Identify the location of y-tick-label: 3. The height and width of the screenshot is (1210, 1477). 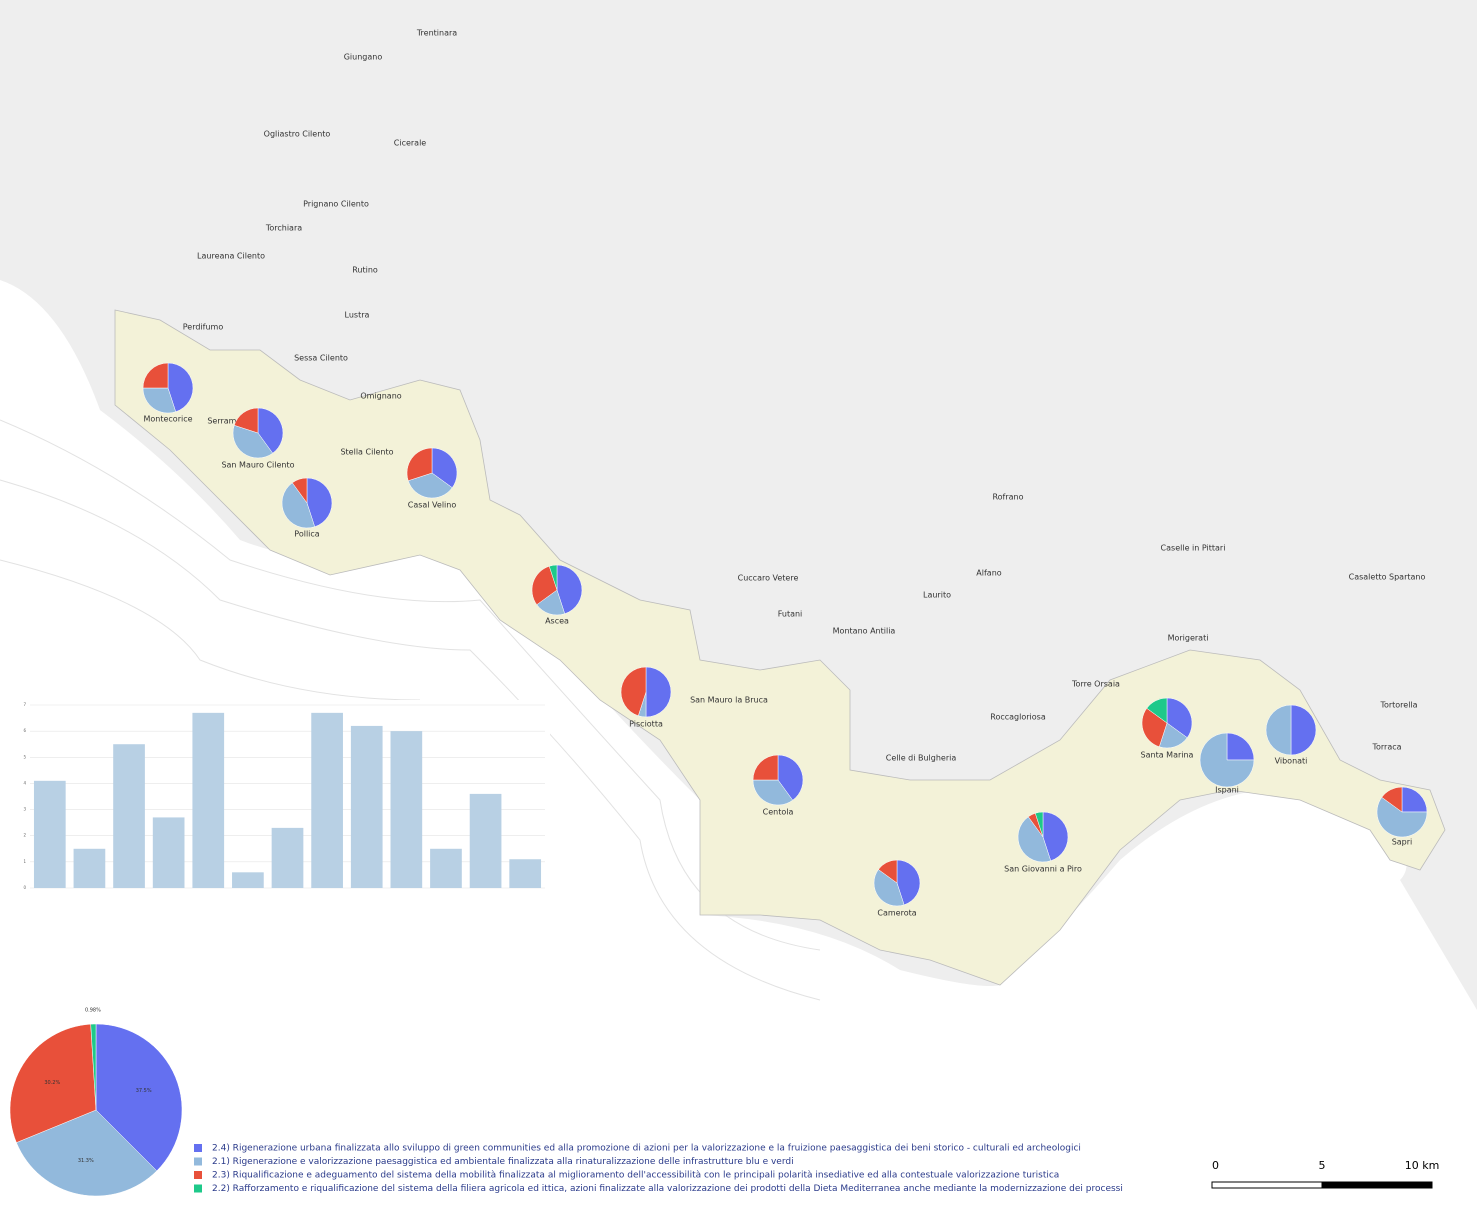
(24, 809).